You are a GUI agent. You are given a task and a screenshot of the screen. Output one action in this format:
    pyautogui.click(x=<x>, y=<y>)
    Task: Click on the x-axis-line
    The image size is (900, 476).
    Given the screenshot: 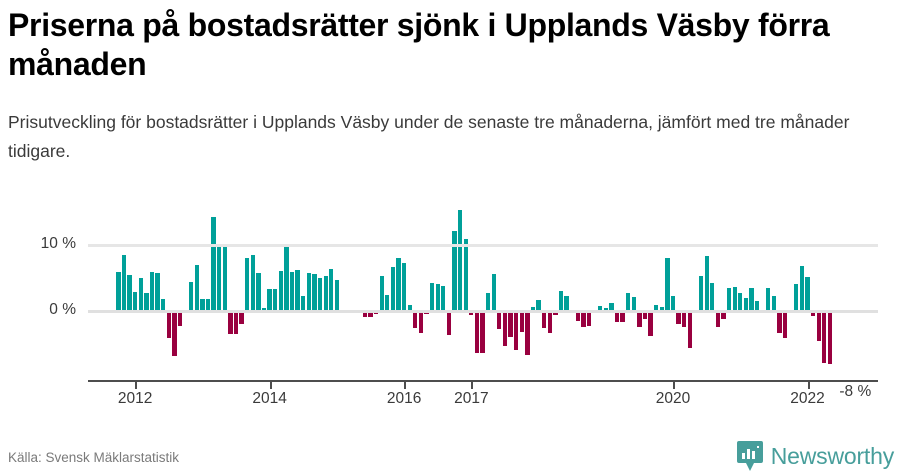 What is the action you would take?
    pyautogui.click(x=483, y=381)
    